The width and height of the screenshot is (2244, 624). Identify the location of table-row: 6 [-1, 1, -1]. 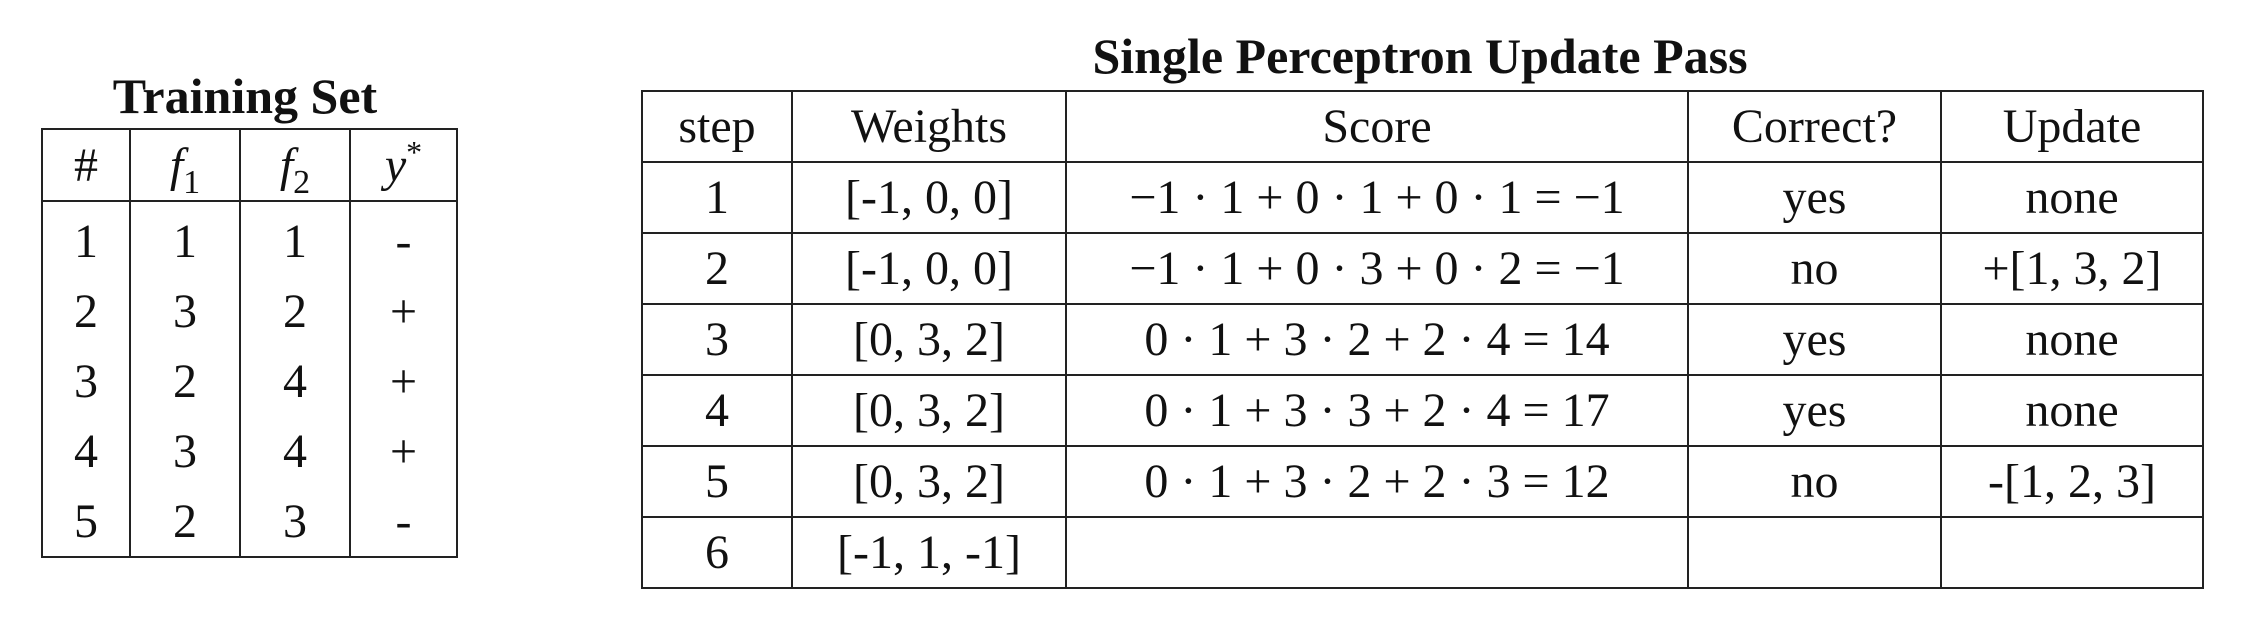
(1422, 552).